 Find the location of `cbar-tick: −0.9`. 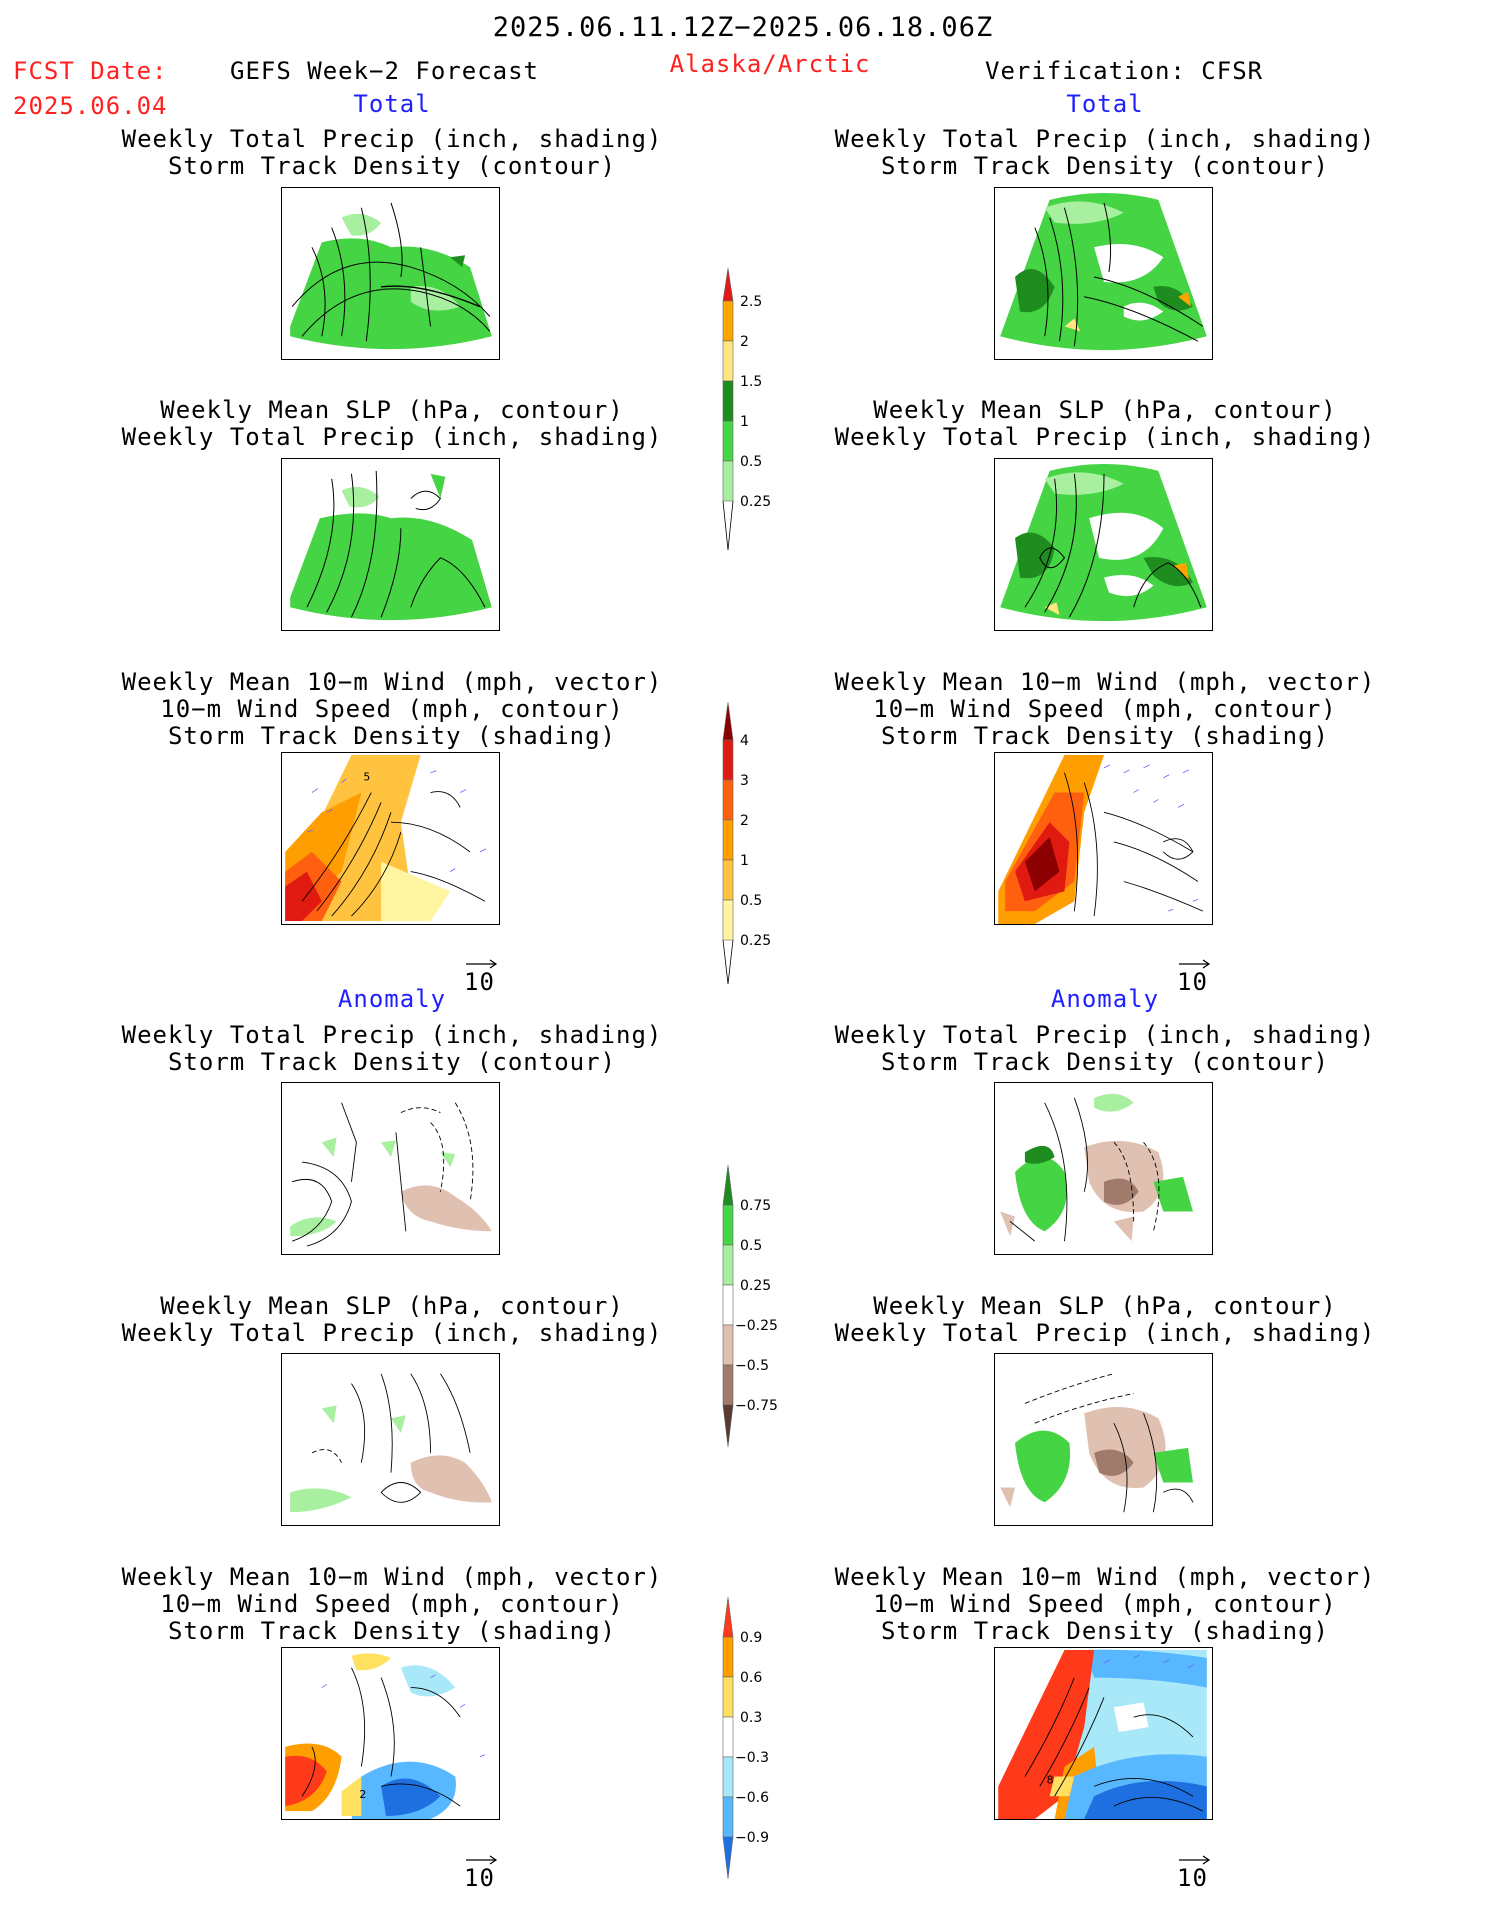

cbar-tick: −0.9 is located at coordinates (752, 1838).